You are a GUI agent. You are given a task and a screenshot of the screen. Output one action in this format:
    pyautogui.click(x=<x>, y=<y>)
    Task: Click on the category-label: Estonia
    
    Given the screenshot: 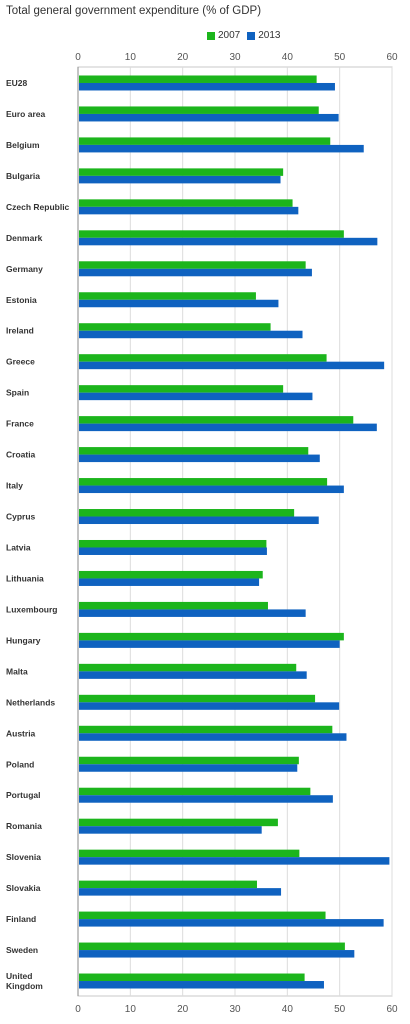 What is the action you would take?
    pyautogui.click(x=21, y=300)
    